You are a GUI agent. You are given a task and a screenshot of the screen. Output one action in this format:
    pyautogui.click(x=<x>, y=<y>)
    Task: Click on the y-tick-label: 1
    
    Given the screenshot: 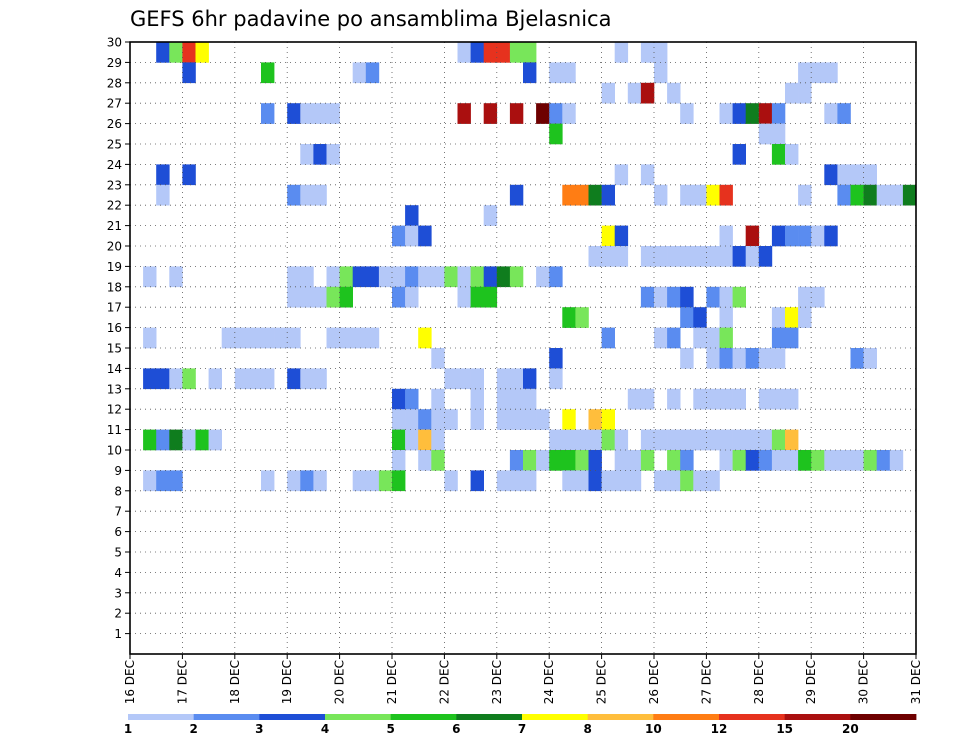 What is the action you would take?
    pyautogui.click(x=118, y=634)
    